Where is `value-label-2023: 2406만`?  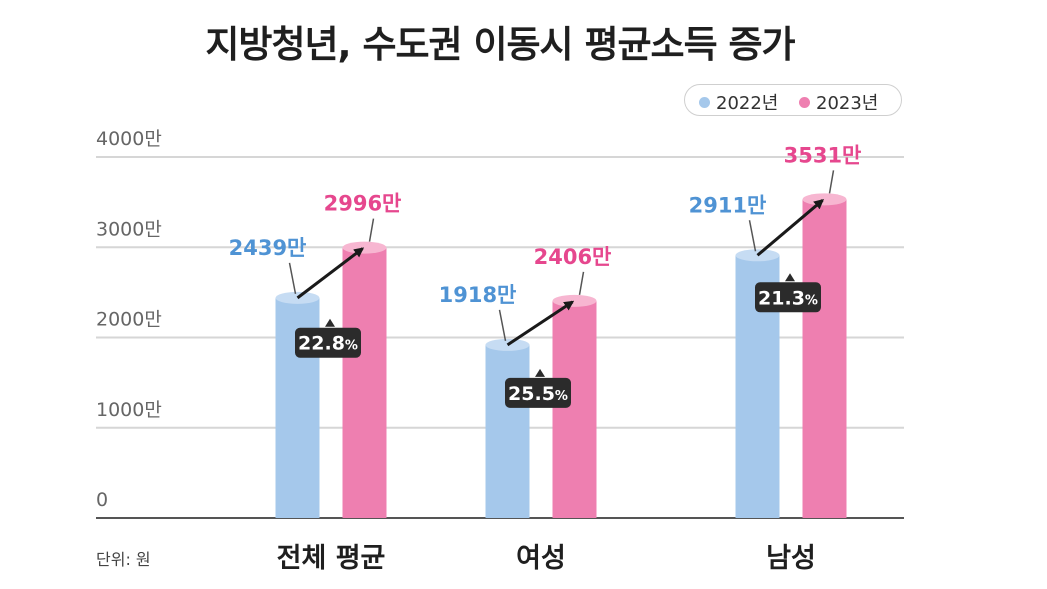 value-label-2023: 2406만 is located at coordinates (573, 257).